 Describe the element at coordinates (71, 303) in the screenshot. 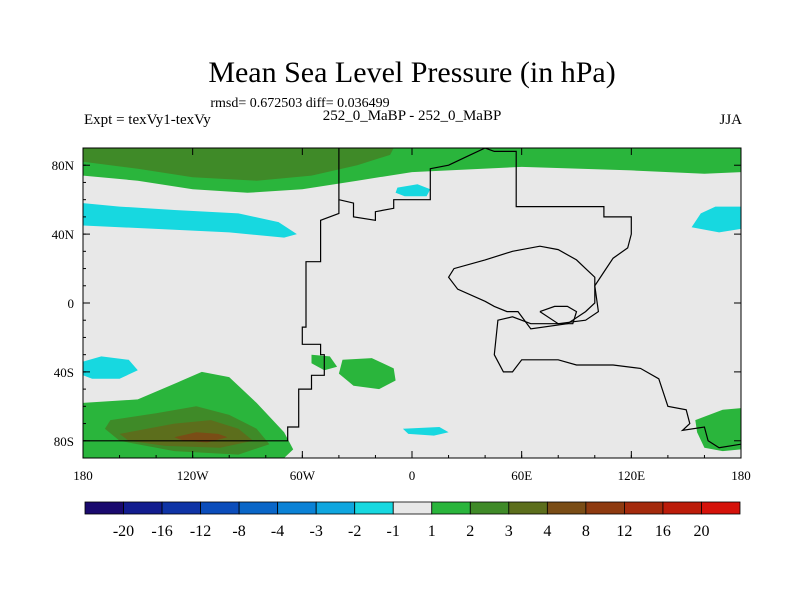

I see `y-tick-label: 0` at that location.